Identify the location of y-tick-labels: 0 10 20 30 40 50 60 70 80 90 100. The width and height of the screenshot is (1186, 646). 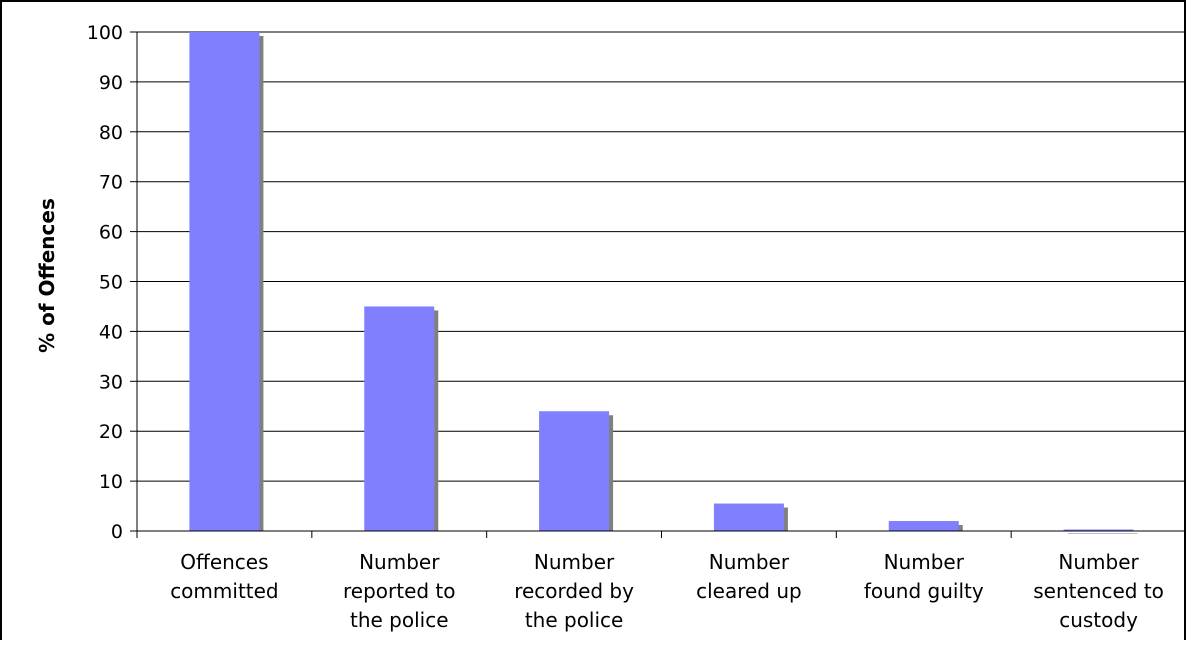
(105, 282).